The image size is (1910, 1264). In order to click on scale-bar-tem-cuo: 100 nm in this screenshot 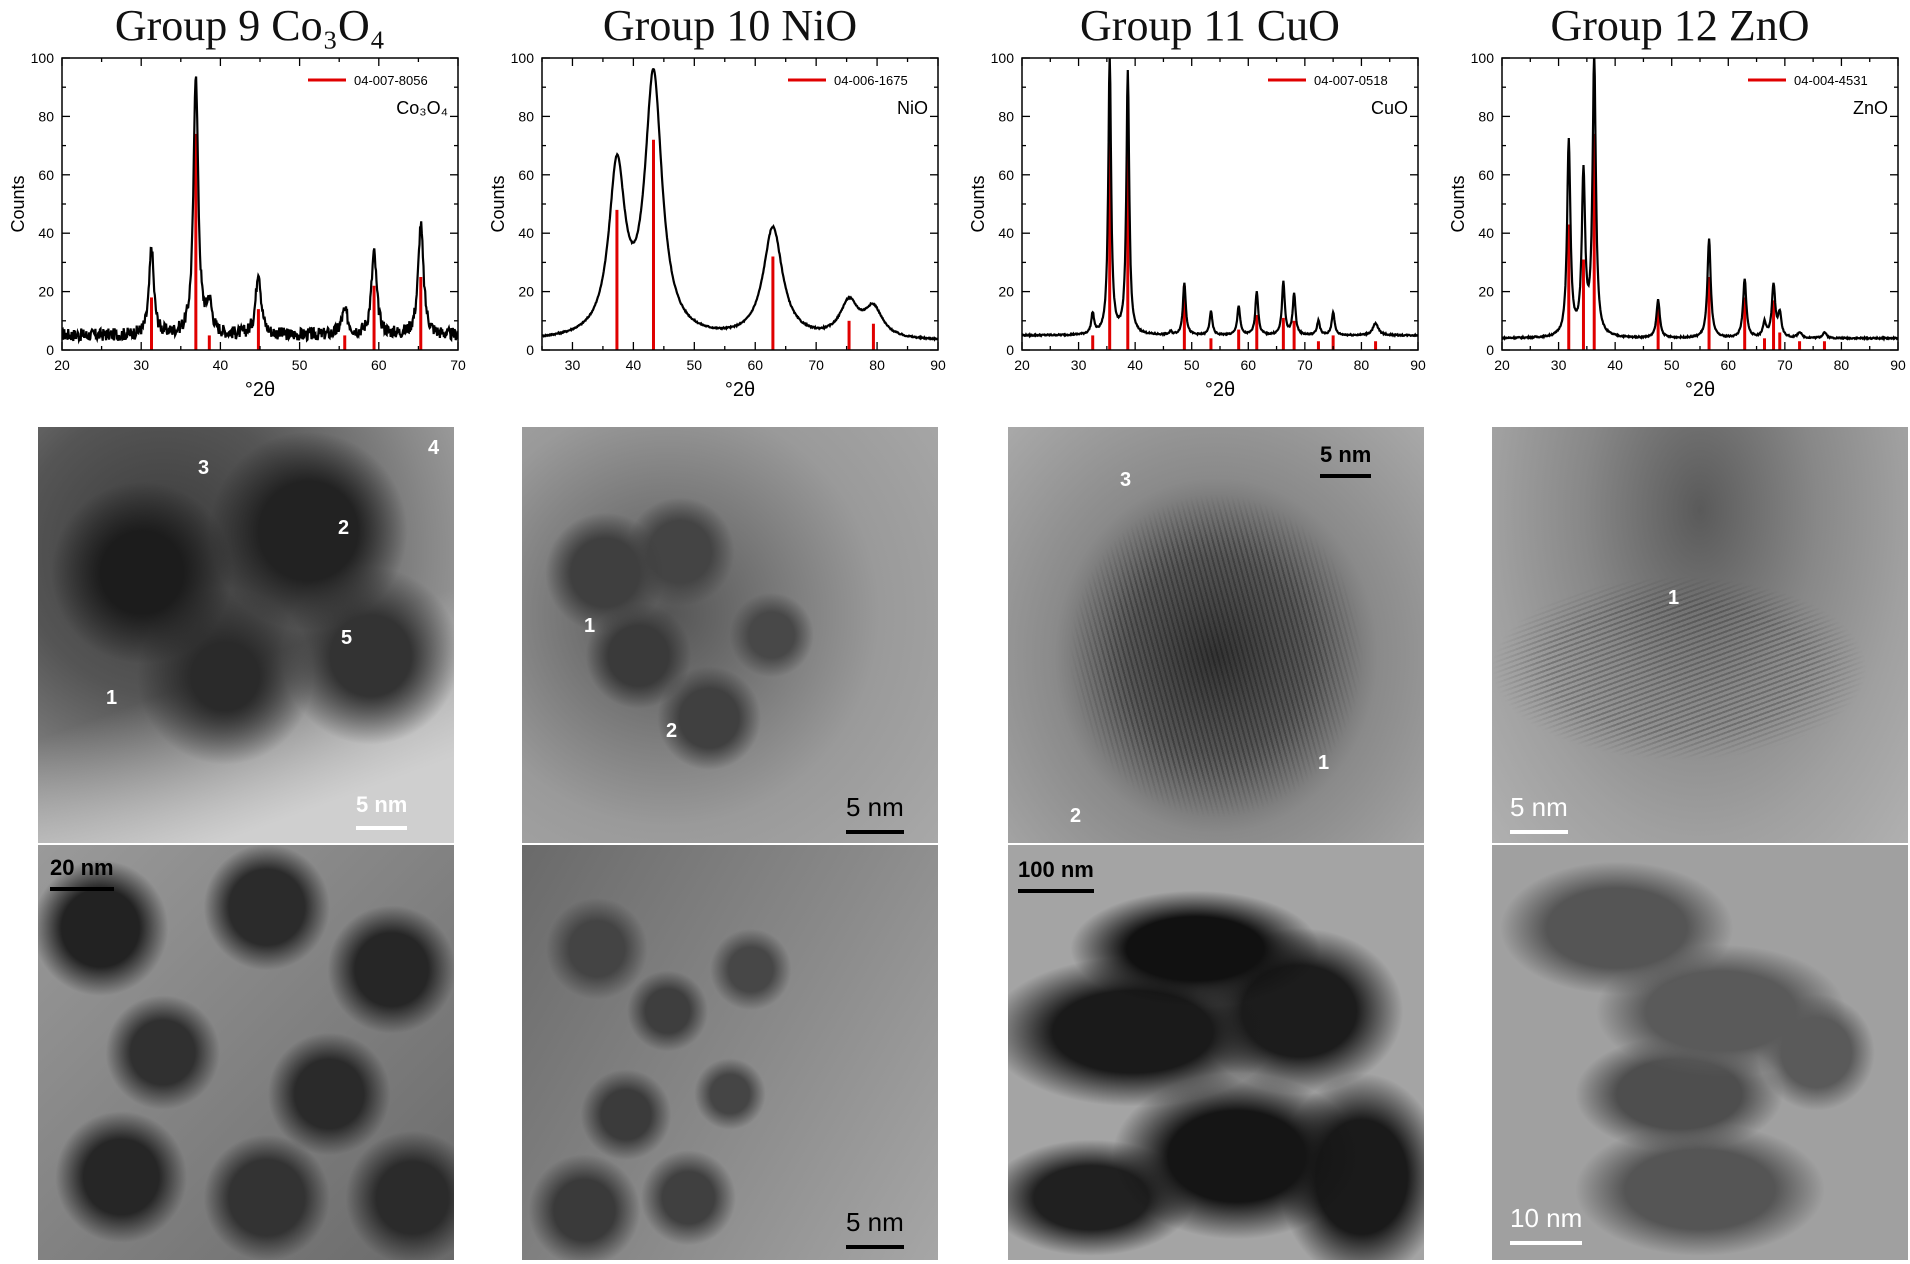, I will do `click(1056, 875)`.